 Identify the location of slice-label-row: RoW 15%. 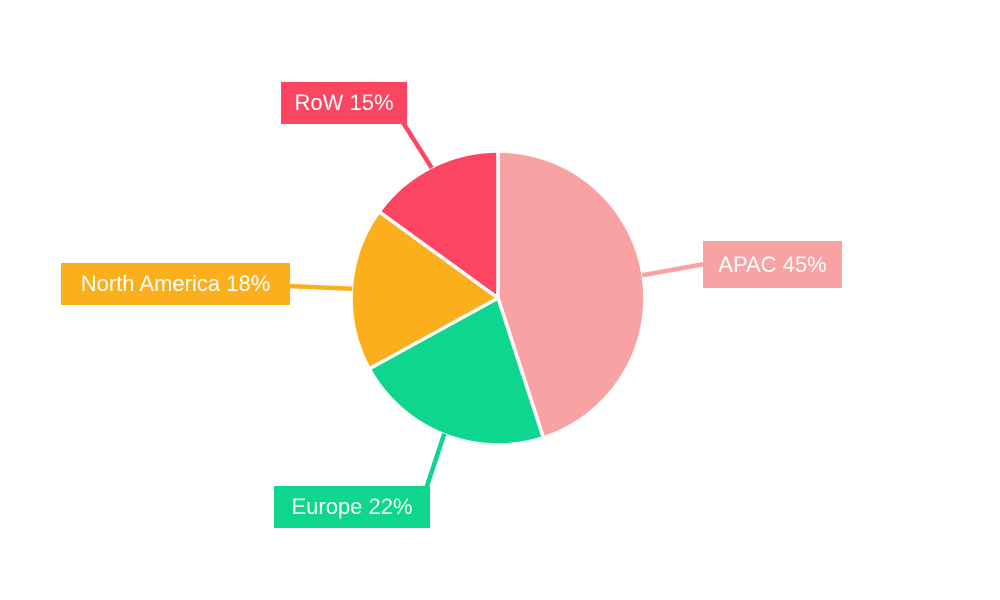
(344, 103).